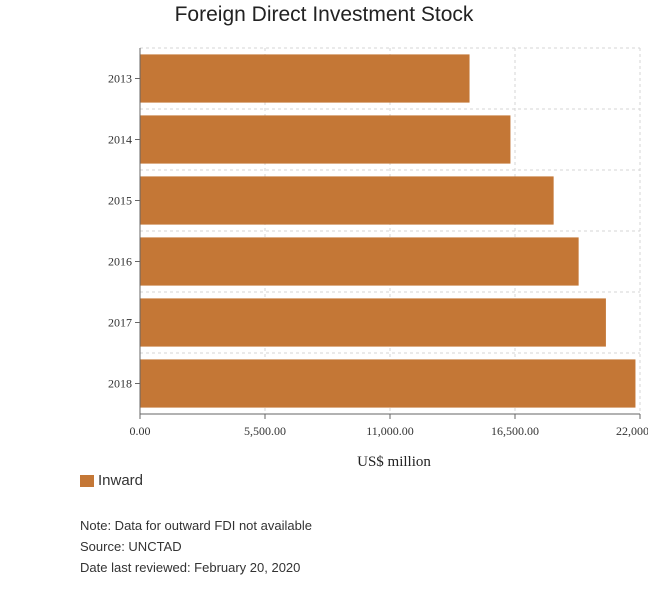 The height and width of the screenshot is (598, 648). I want to click on x-tick-label: 16,500.00, so click(515, 431).